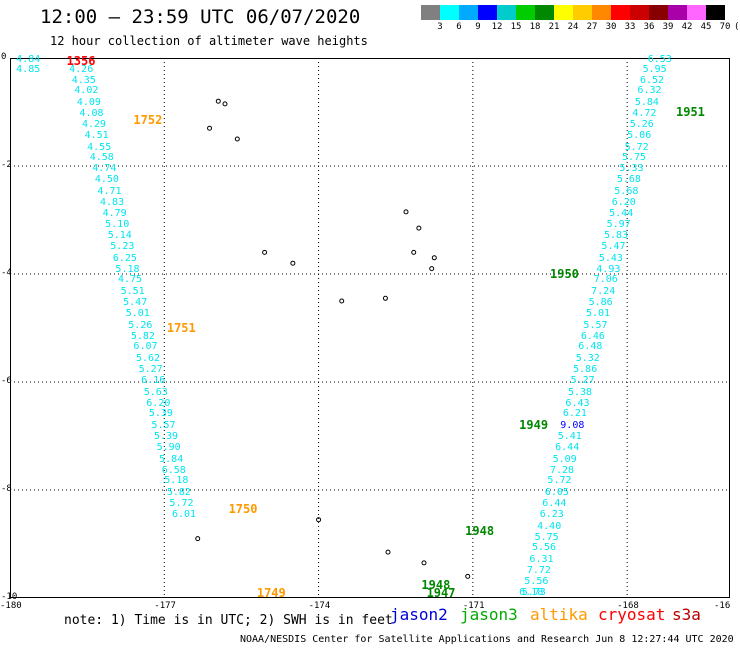 The image size is (740, 650). I want to click on wave-height-label: 4.09, so click(88, 103).